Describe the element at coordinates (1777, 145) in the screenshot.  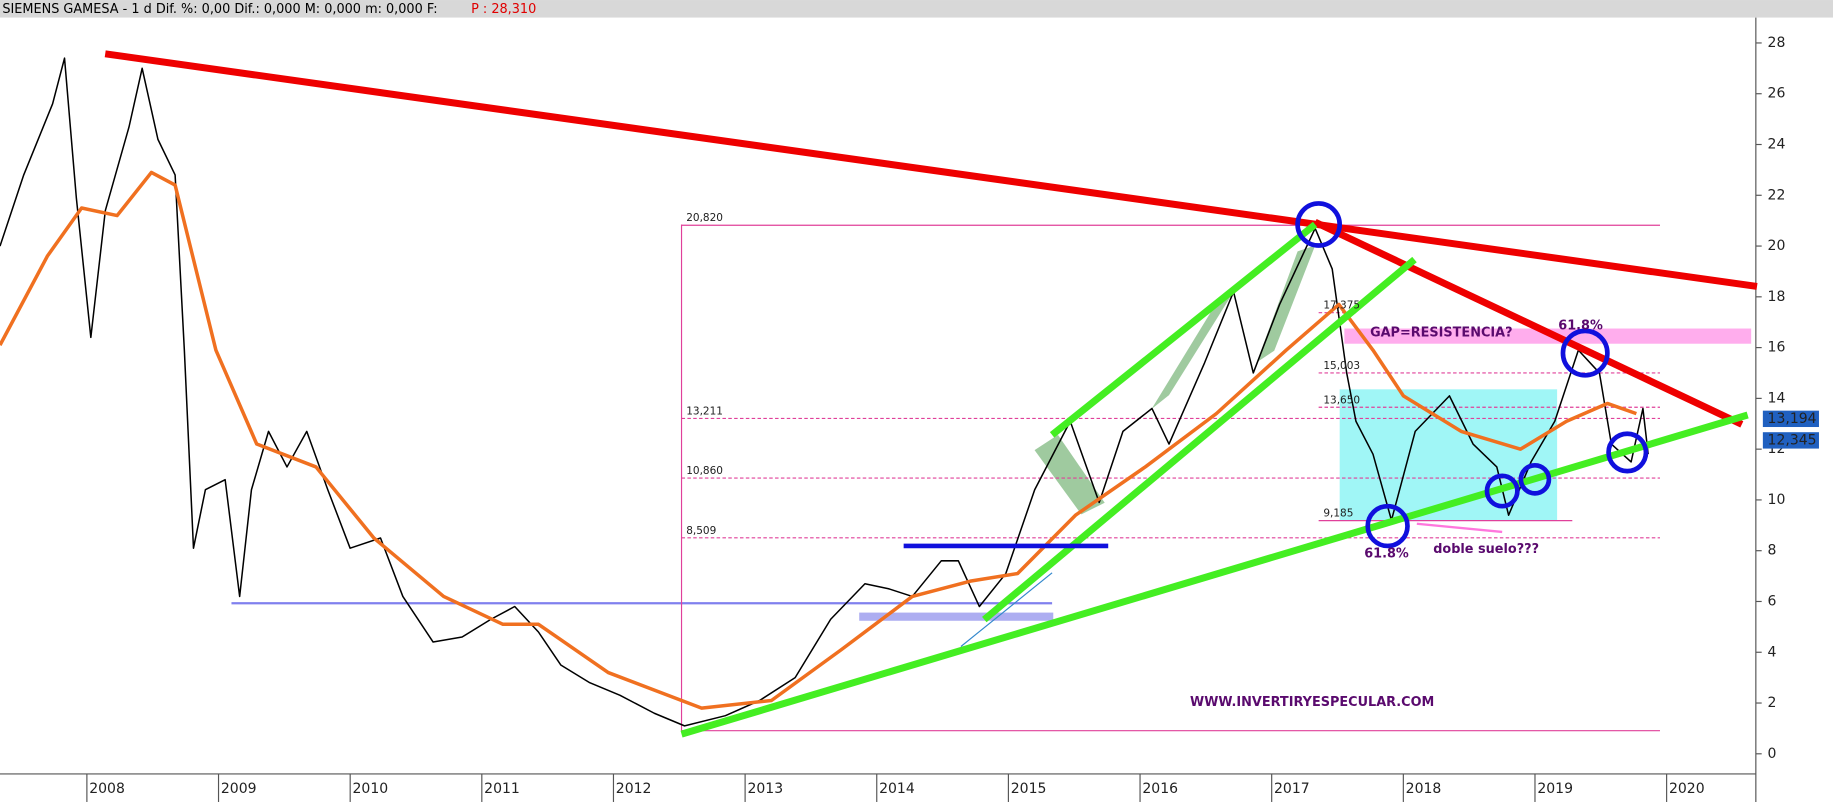
I see `y-tick-label: 24` at that location.